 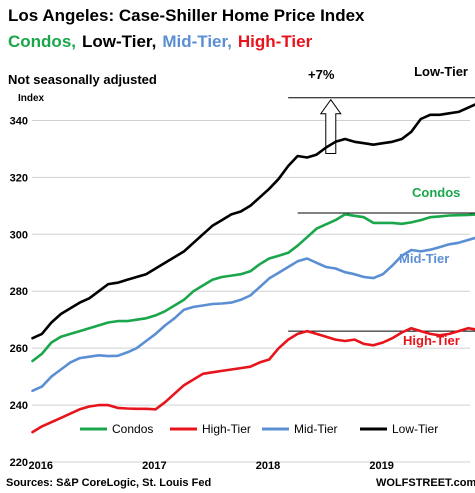 What do you see at coordinates (433, 206) in the screenshot?
I see `series-annotations: Low-Tier Condos Mid-Tier High-Tier` at bounding box center [433, 206].